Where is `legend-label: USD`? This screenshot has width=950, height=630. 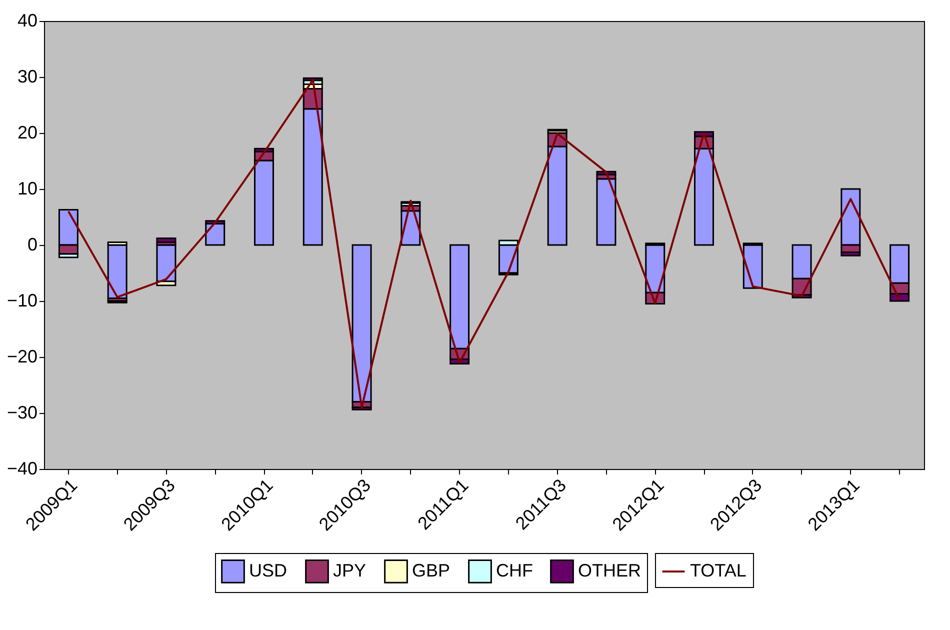 legend-label: USD is located at coordinates (268, 570).